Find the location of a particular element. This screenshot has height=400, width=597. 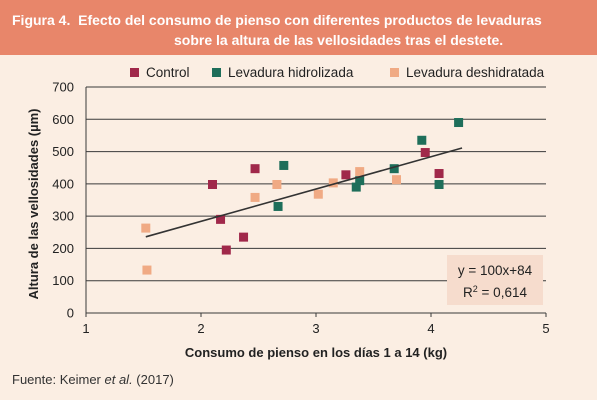

legend-label-2: Levadura deshidratada is located at coordinates (475, 72).